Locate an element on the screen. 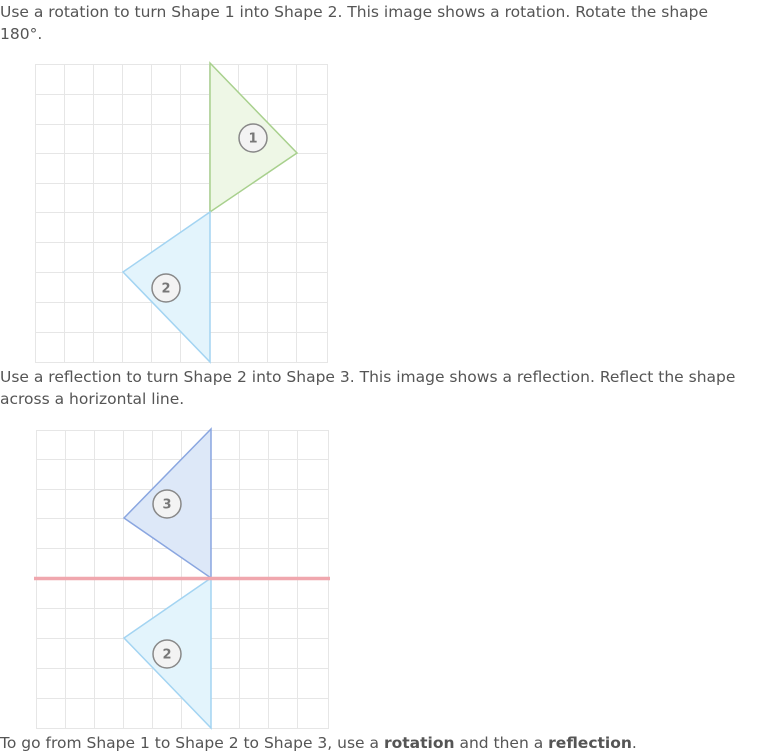  shape-2-copy-label: 2 is located at coordinates (167, 654).